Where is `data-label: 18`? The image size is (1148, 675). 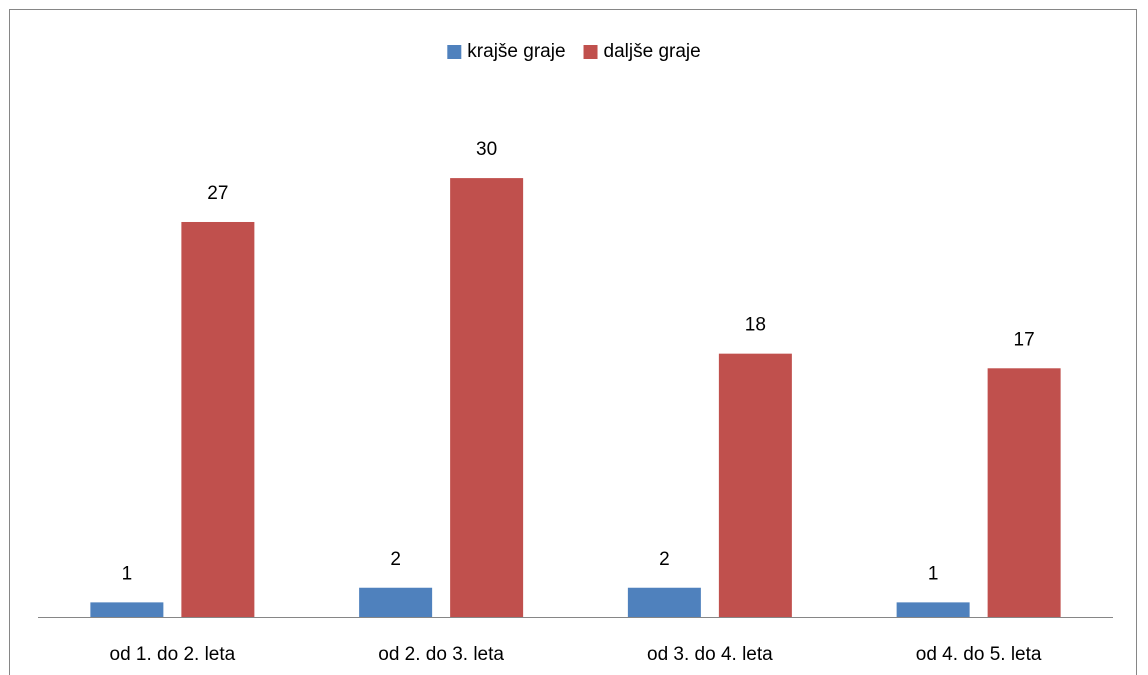 data-label: 18 is located at coordinates (755, 325).